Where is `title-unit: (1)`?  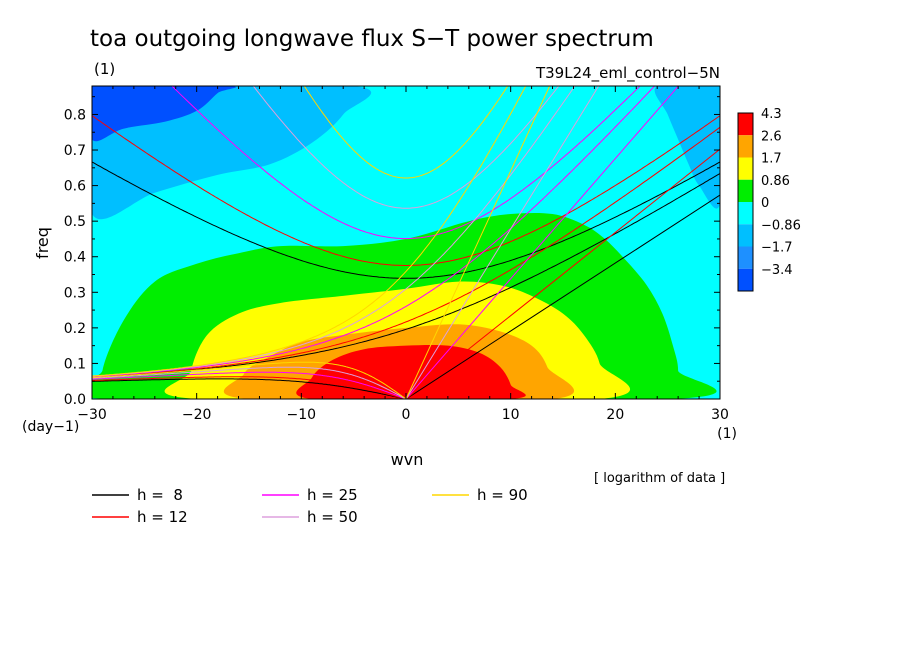
title-unit: (1) is located at coordinates (104, 69).